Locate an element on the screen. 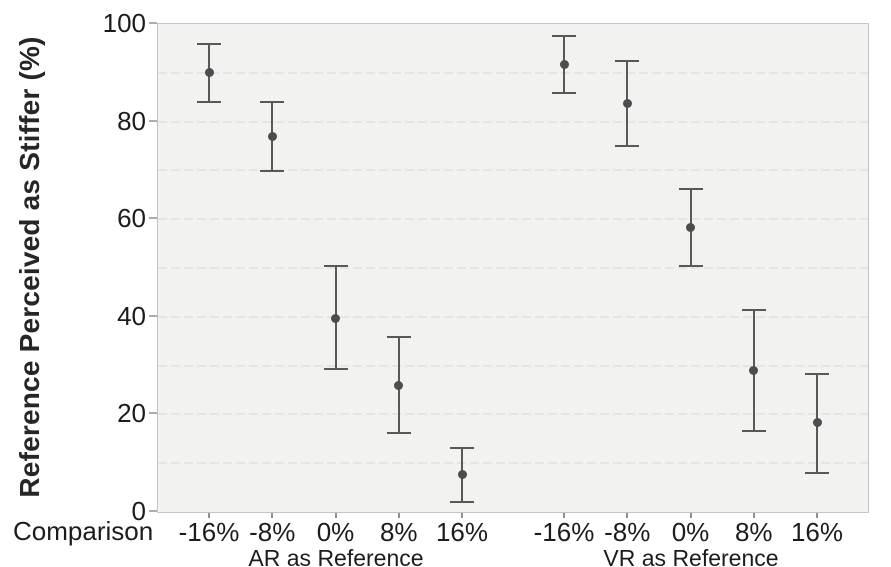  y-tick-label: 40 is located at coordinates (131, 315).